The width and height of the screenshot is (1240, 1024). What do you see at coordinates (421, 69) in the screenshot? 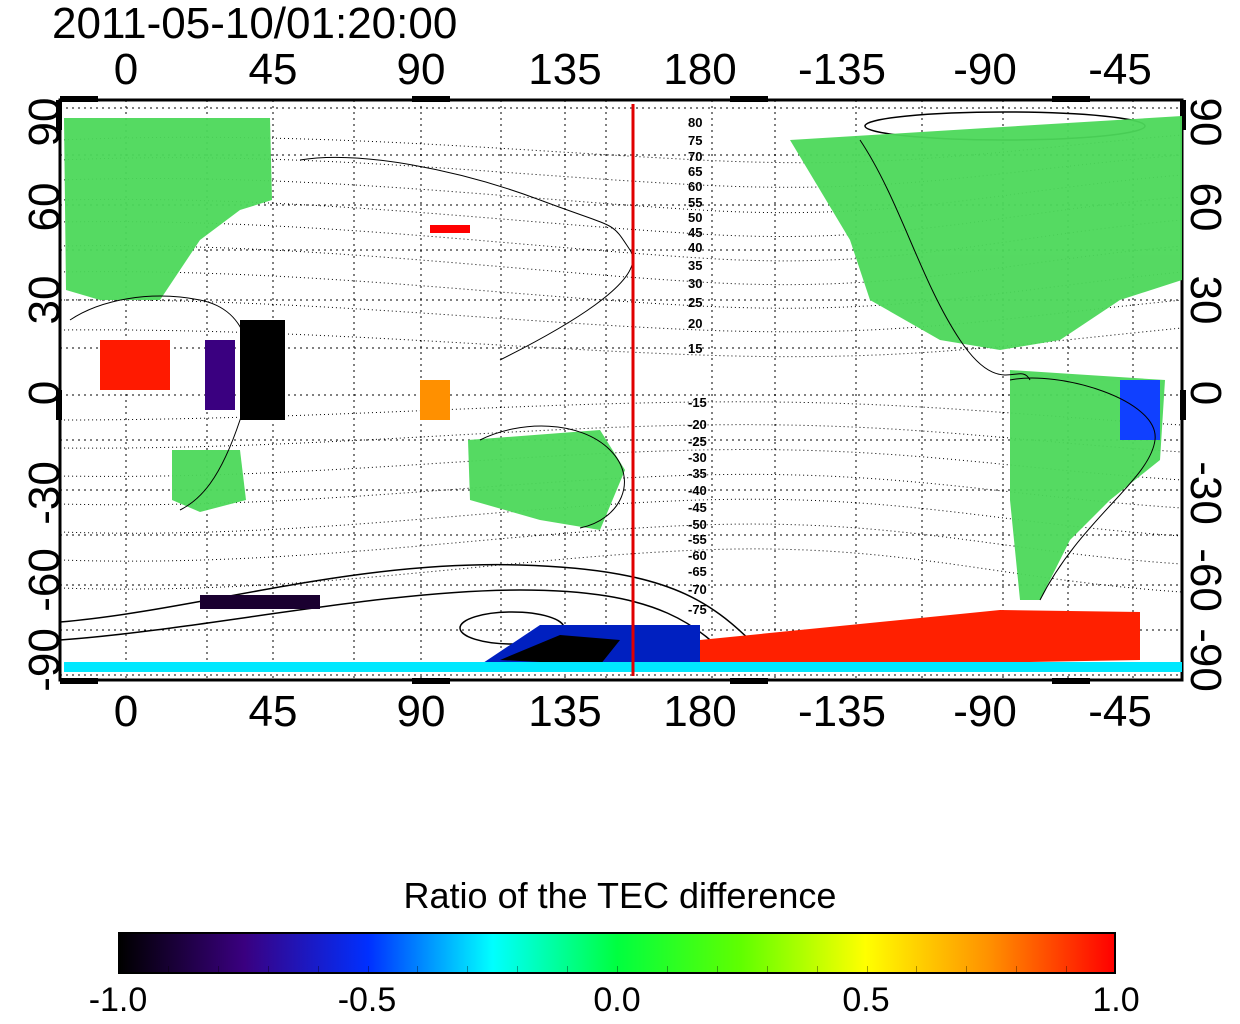
I see `x-tick-top: 90` at bounding box center [421, 69].